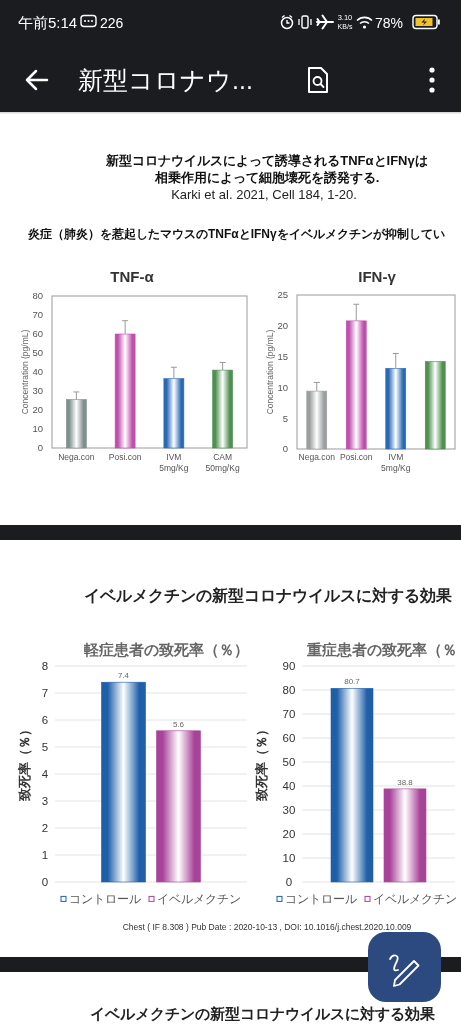  I want to click on y-tick-label: 25, so click(282, 295).